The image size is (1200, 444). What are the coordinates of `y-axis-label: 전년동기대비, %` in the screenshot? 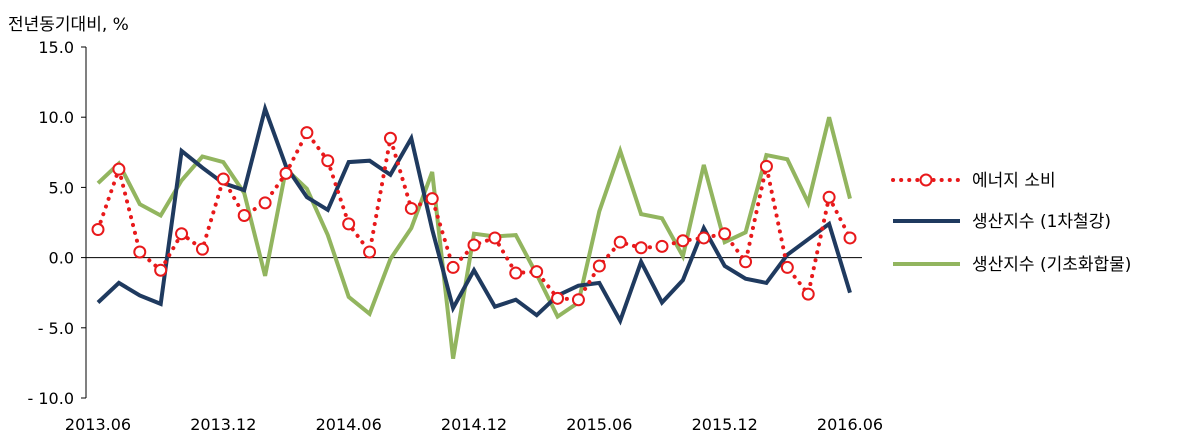 It's located at (68, 25).